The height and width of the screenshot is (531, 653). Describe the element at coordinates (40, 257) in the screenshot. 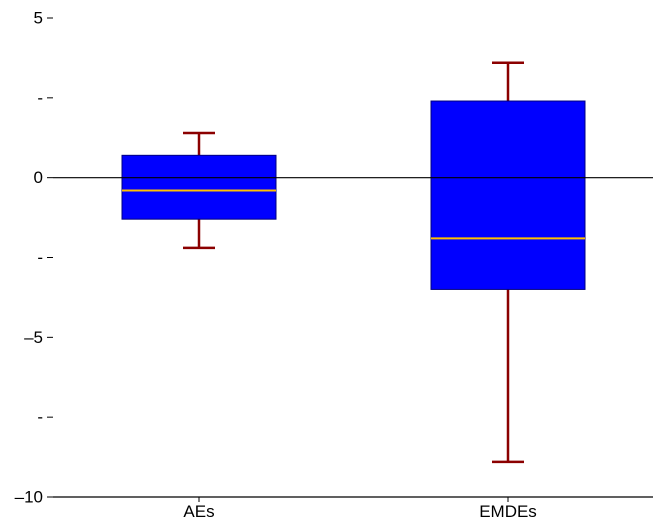

I see `y-tick-label-3: -` at that location.